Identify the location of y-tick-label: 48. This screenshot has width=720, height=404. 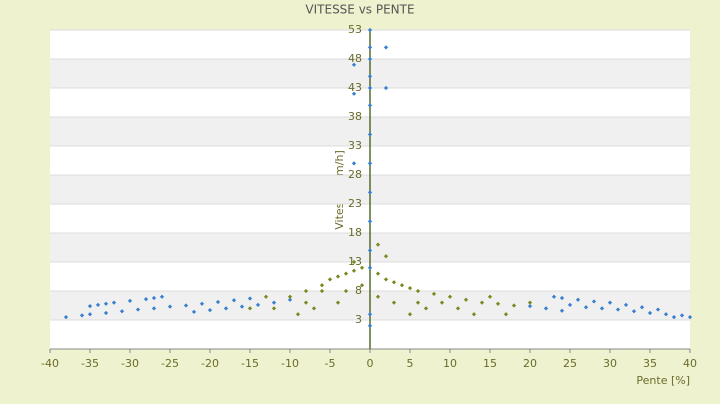
(355, 58).